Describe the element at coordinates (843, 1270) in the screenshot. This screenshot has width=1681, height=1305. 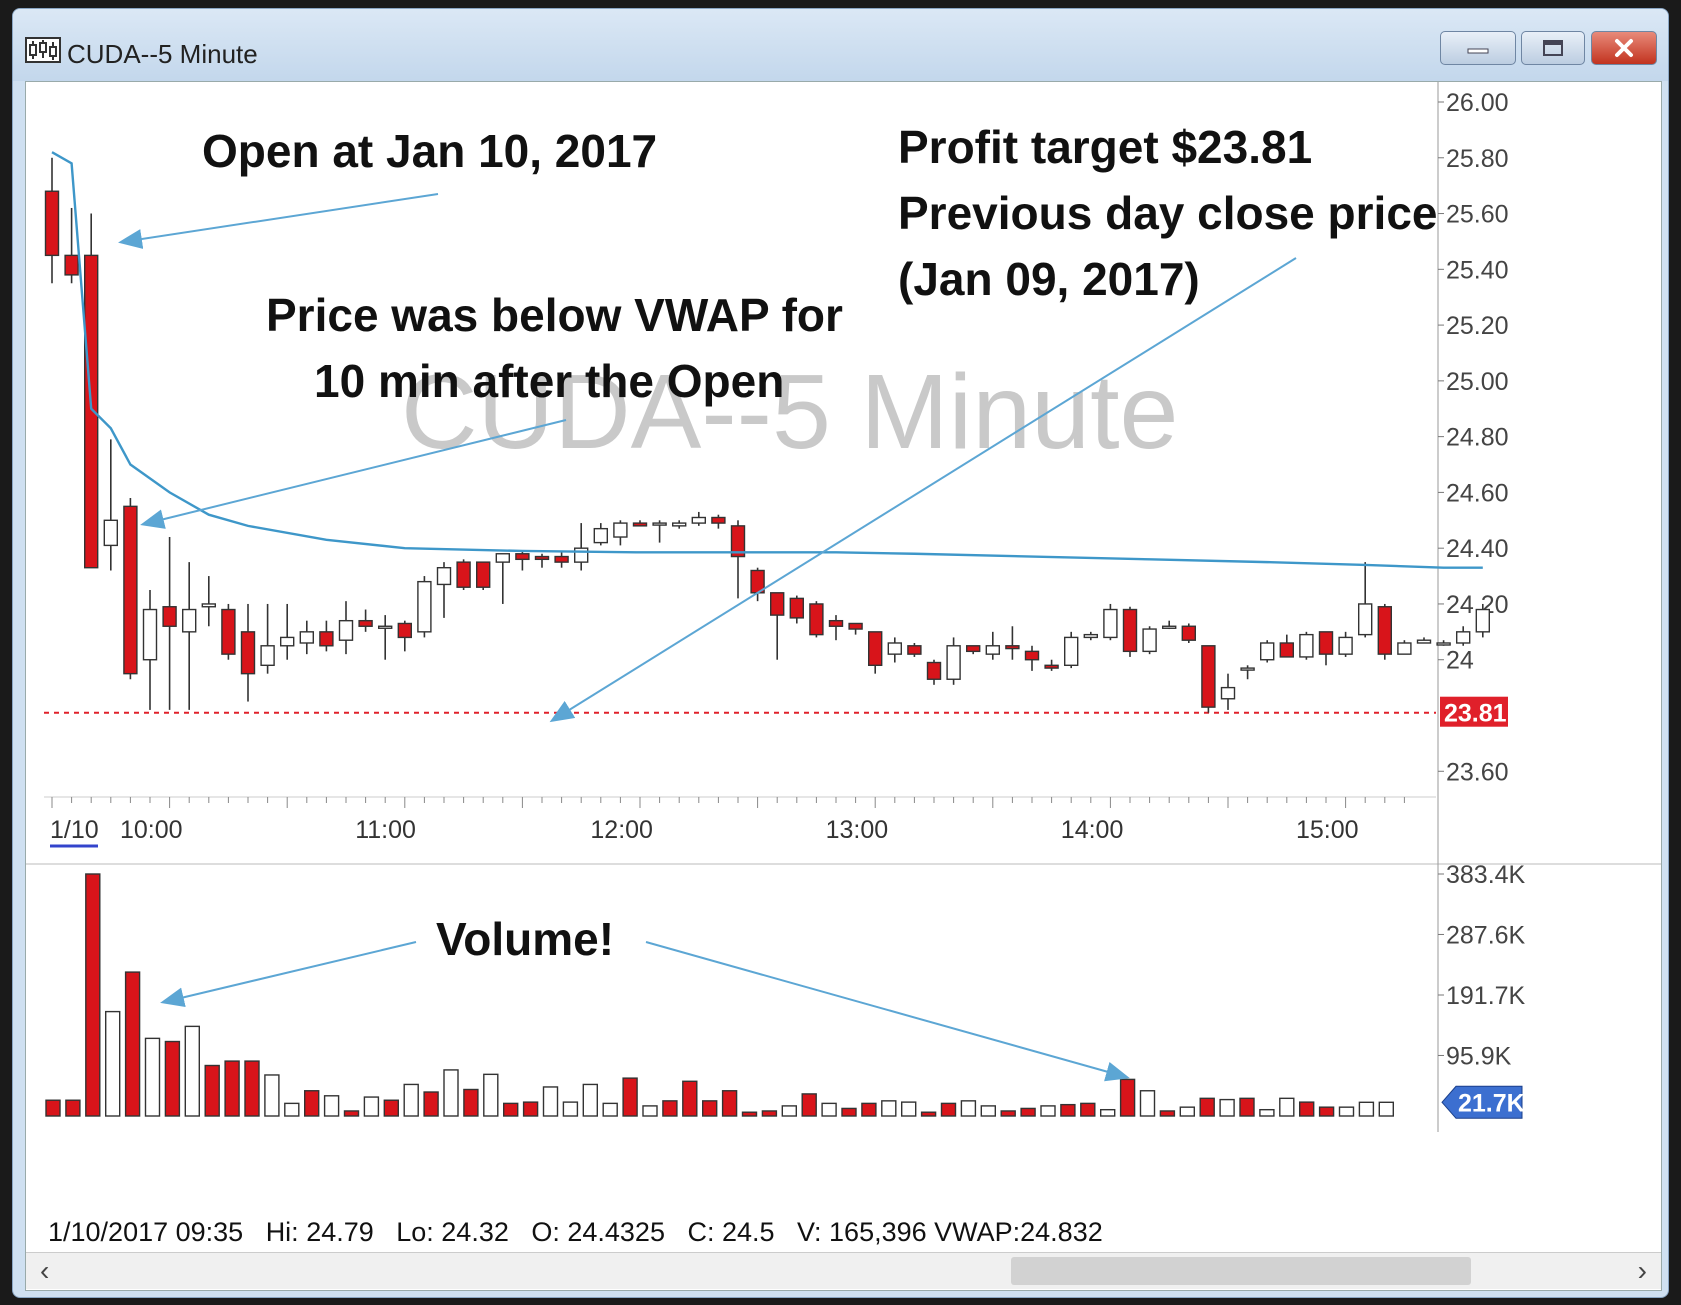
I see `horizontal-scrollbar: ‹ ›` at that location.